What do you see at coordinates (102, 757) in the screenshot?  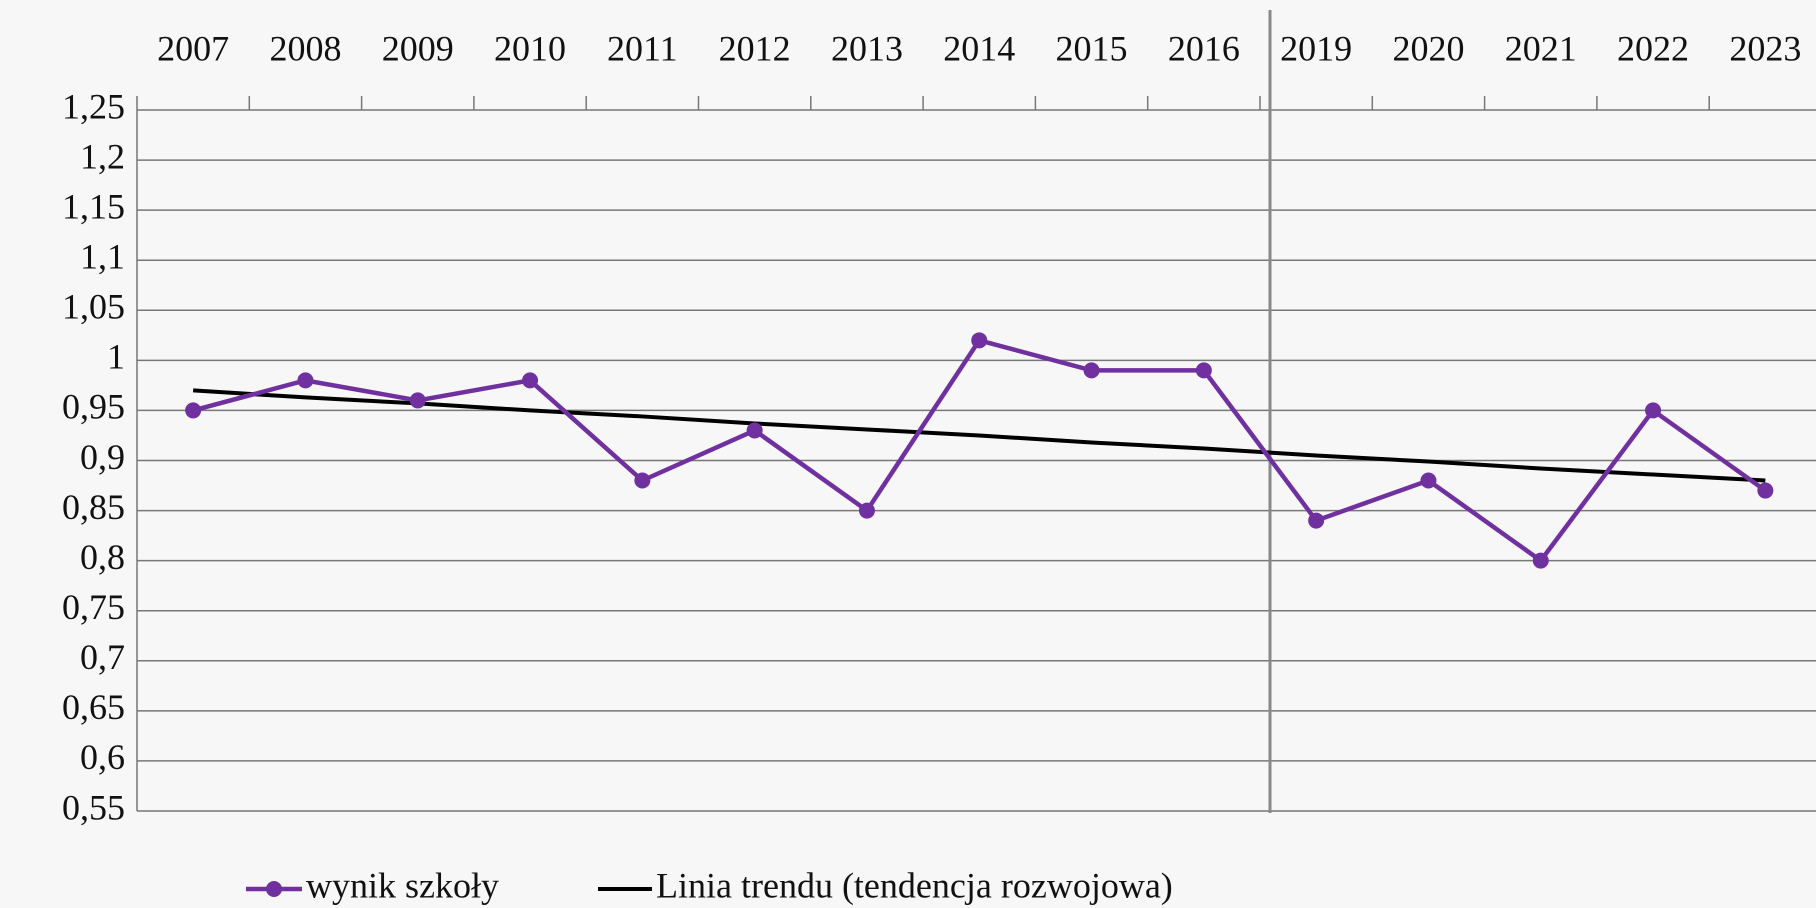 I see `y-tick-label: 0,6` at bounding box center [102, 757].